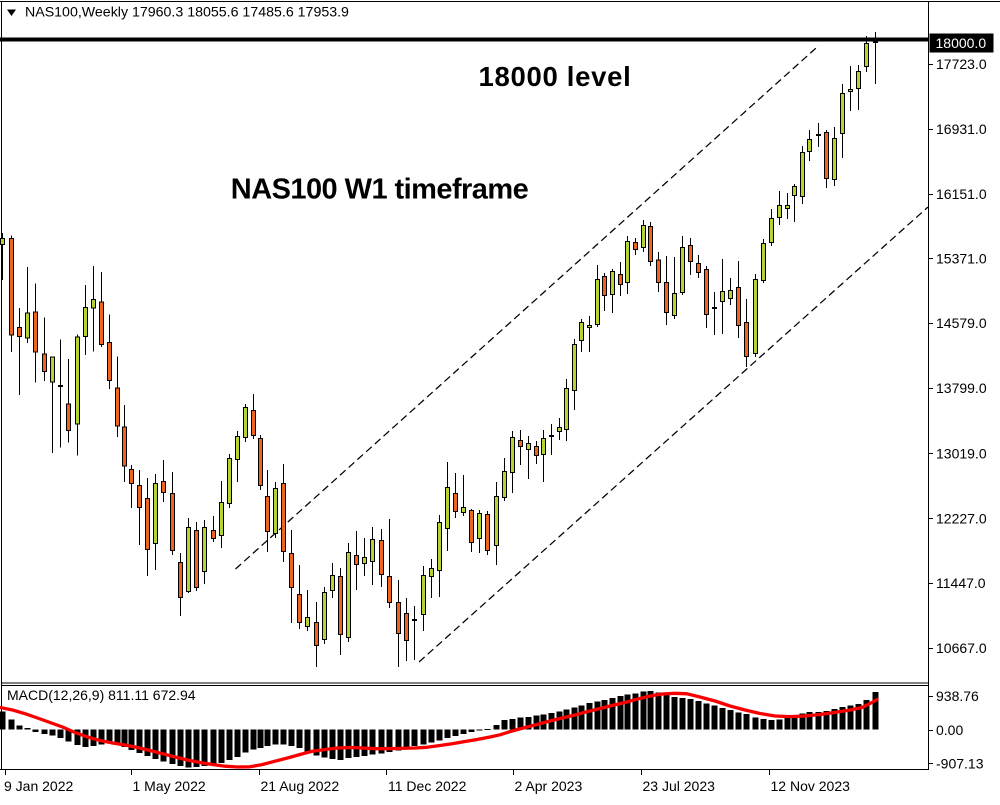 This screenshot has width=1000, height=805. What do you see at coordinates (549, 786) in the screenshot?
I see `svg-text: 2 Apr 2023` at bounding box center [549, 786].